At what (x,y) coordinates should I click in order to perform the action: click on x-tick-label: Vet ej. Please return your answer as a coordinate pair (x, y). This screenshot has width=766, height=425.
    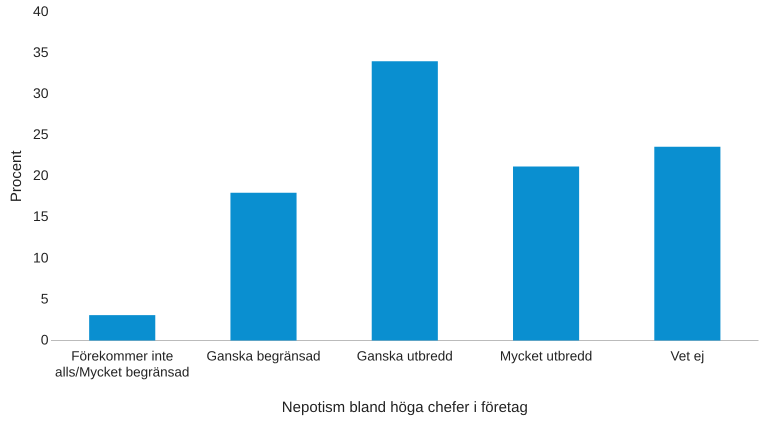
    Looking at the image, I should click on (687, 356).